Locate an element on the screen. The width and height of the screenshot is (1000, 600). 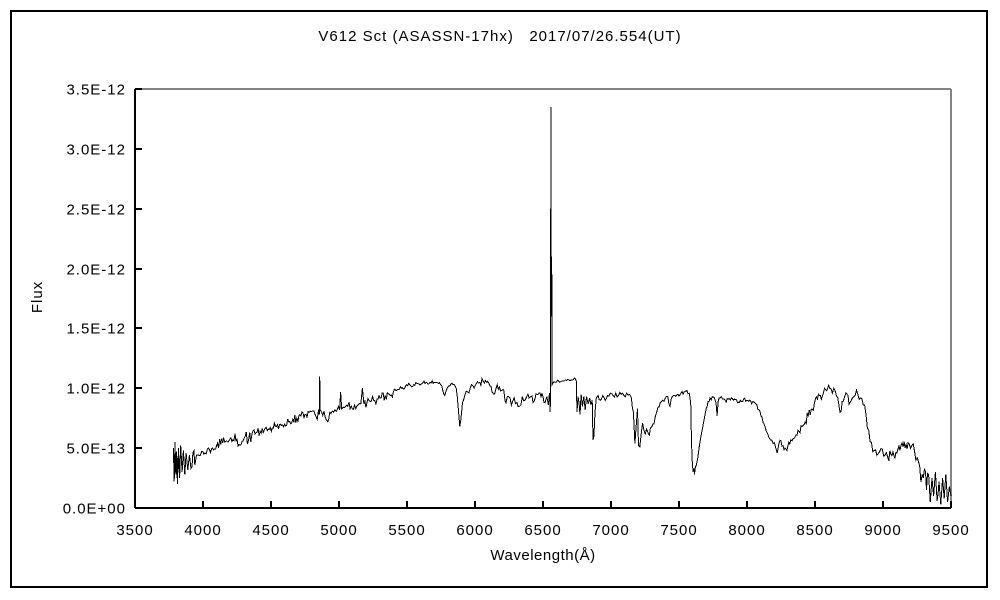
x-tick-label: 7000 is located at coordinates (610, 530).